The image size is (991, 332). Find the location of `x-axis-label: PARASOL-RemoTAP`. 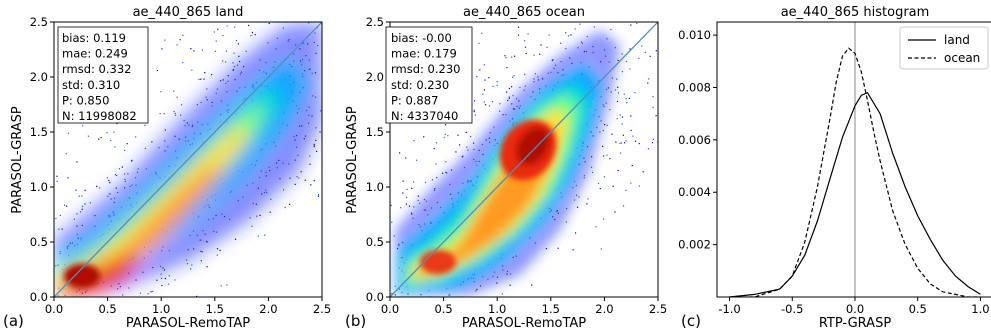

x-axis-label: PARASOL-RemoTAP is located at coordinates (188, 323).